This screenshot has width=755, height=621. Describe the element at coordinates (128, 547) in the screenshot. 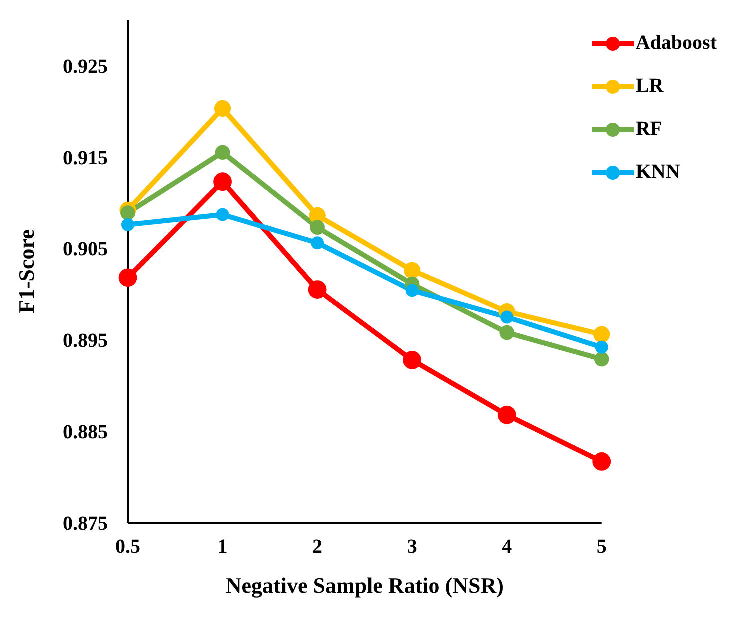

I see `x-tick-label: 0.5` at that location.